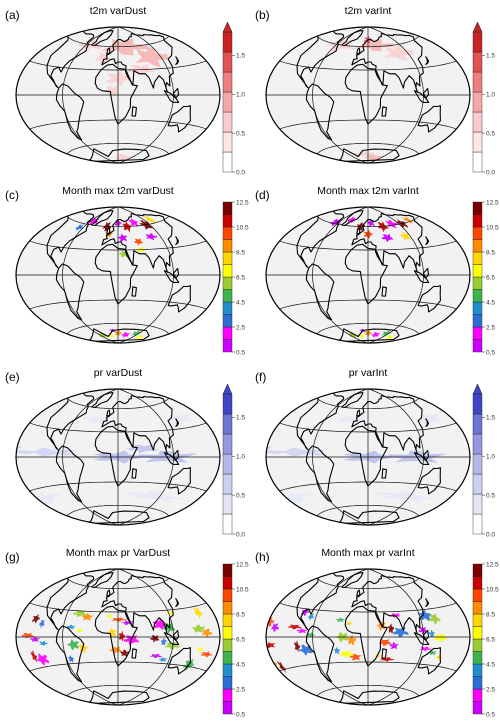 The height and width of the screenshot is (721, 500). I want to click on panel-title: Month max pr VarDust, so click(118, 553).